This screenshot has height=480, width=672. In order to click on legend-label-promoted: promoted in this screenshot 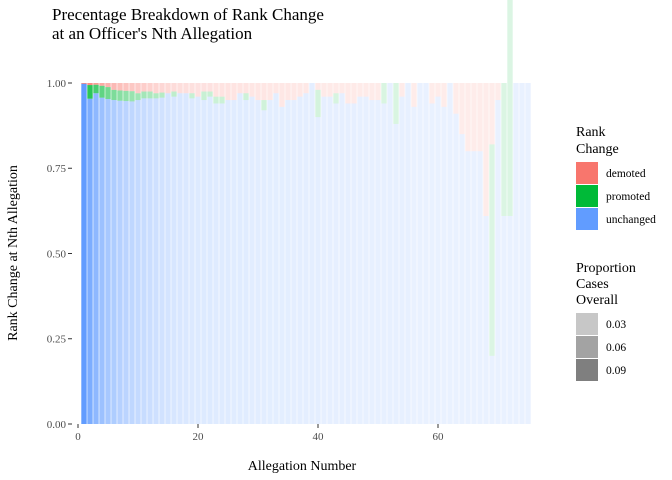, I will do `click(628, 197)`.